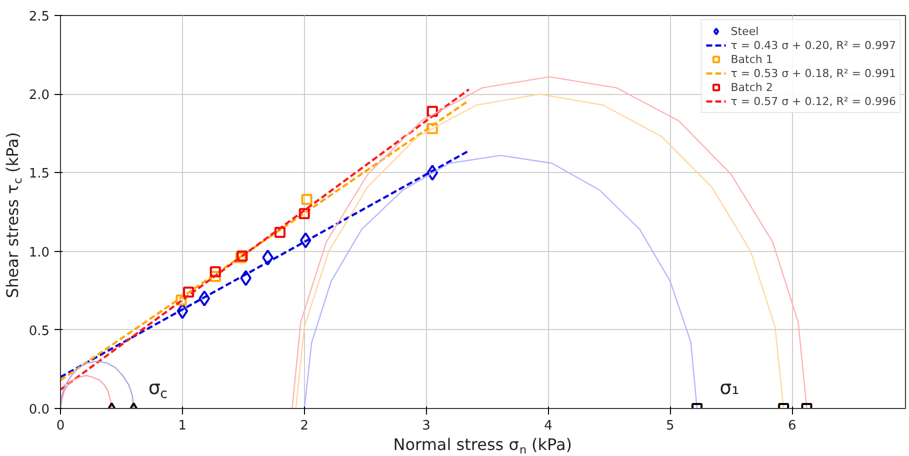 The width and height of the screenshot is (909, 456). What do you see at coordinates (182, 426) in the screenshot?
I see `x-tick-label: 1` at bounding box center [182, 426].